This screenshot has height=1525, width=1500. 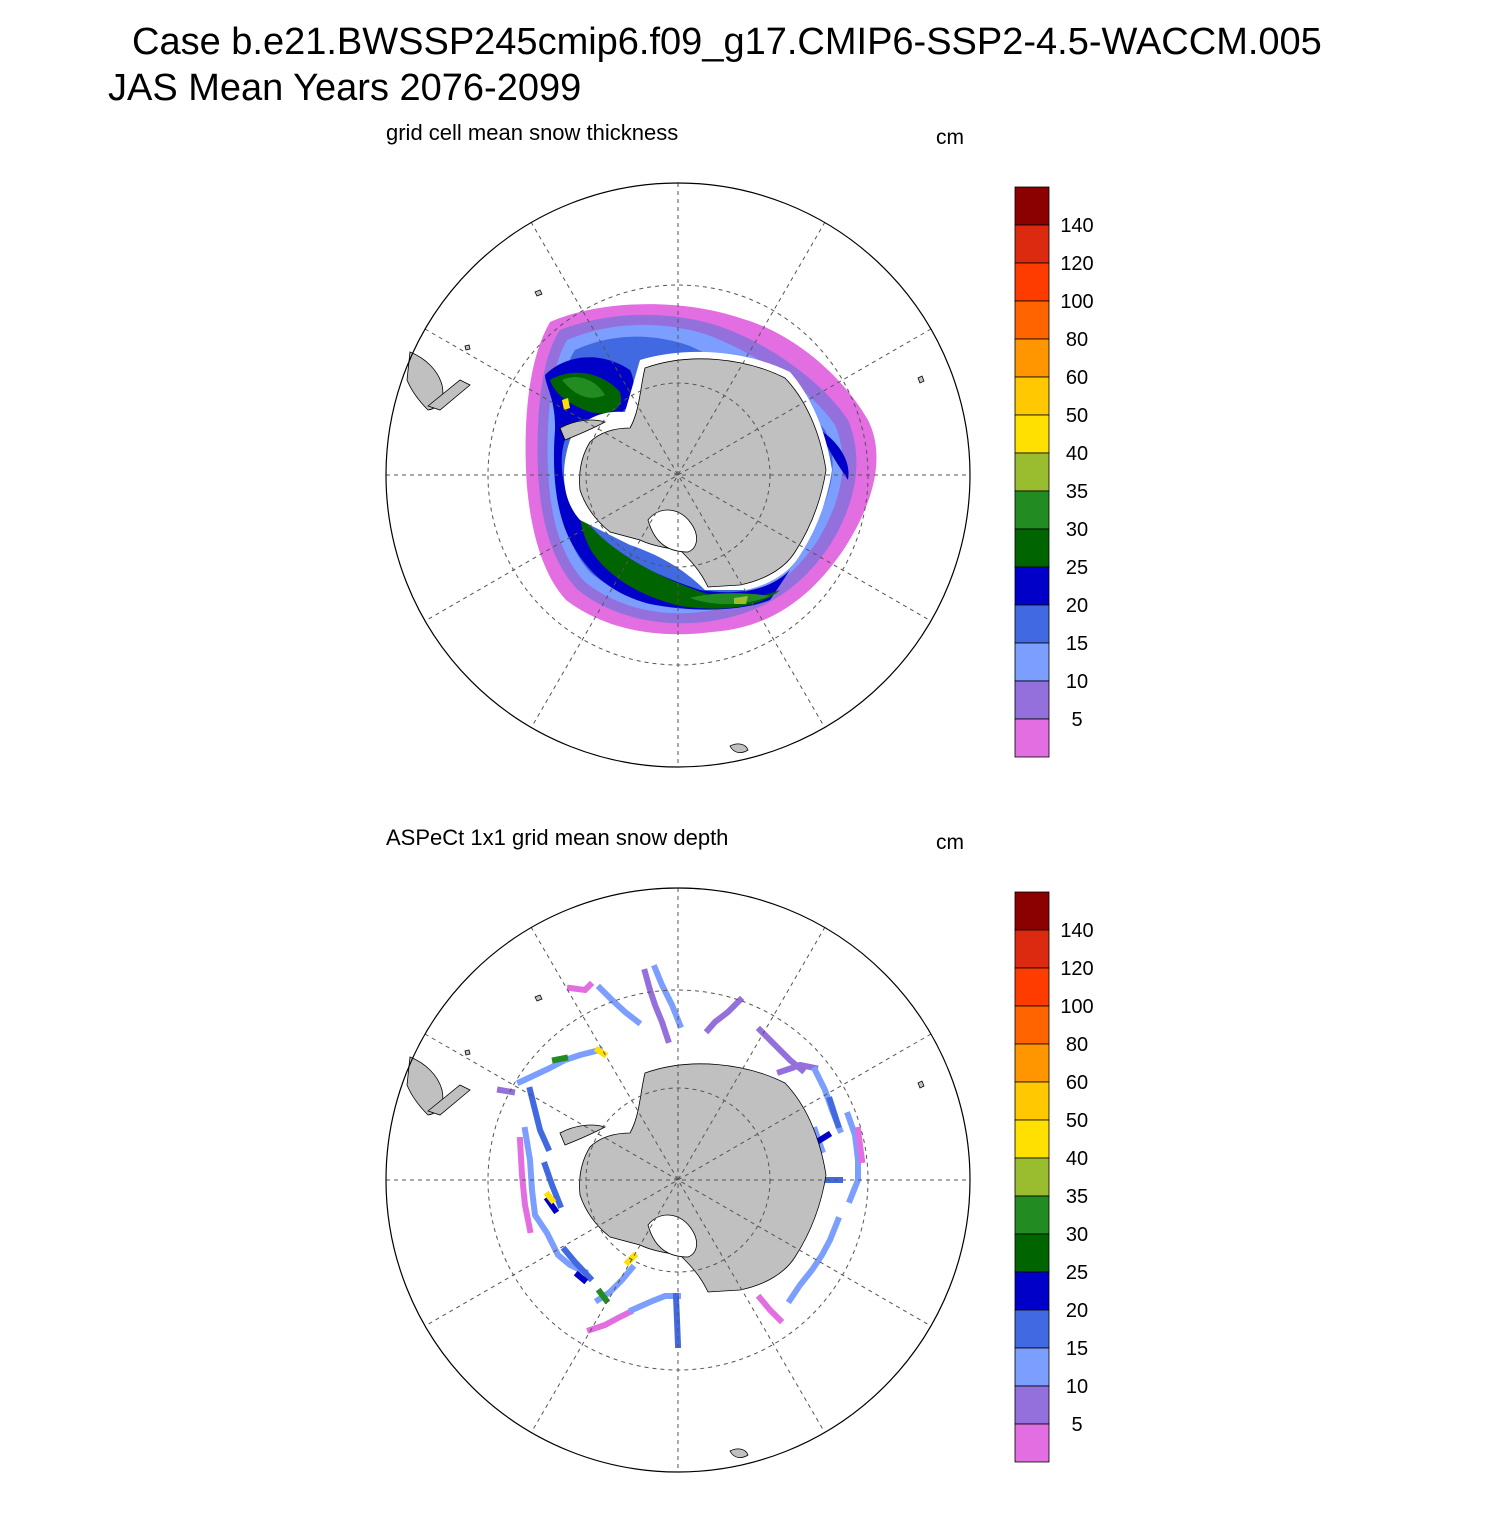 I want to click on bottom-panel-title: ASPeCt 1x1 grid mean snow depth, so click(x=557, y=837).